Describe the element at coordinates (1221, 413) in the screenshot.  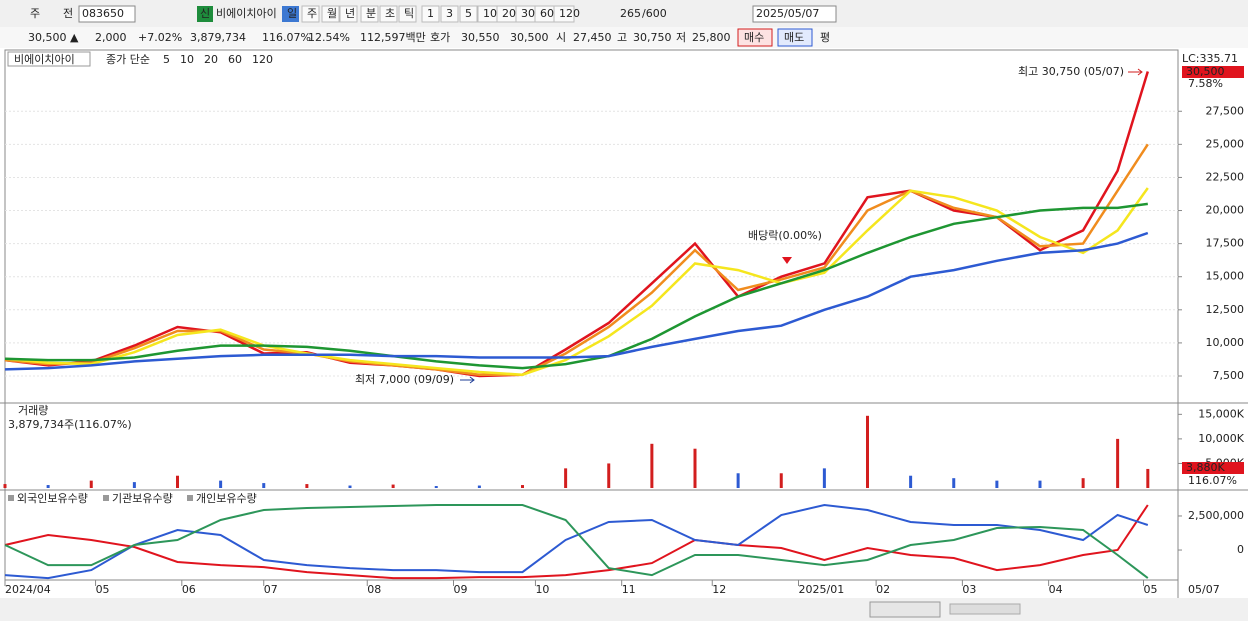
I see `y-tick-label: 15,000K` at that location.